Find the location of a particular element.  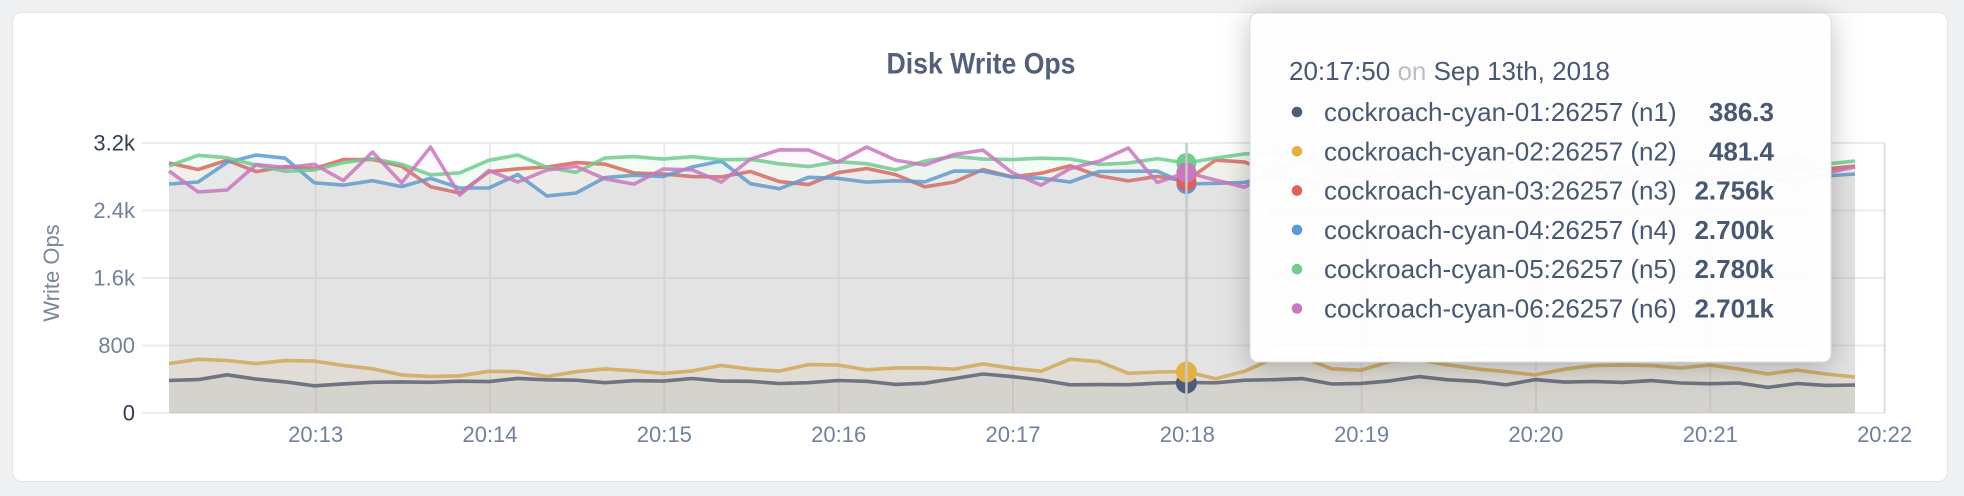

svg-text: cockroach-cyan-02:26257 (n2) is located at coordinates (1500, 151).